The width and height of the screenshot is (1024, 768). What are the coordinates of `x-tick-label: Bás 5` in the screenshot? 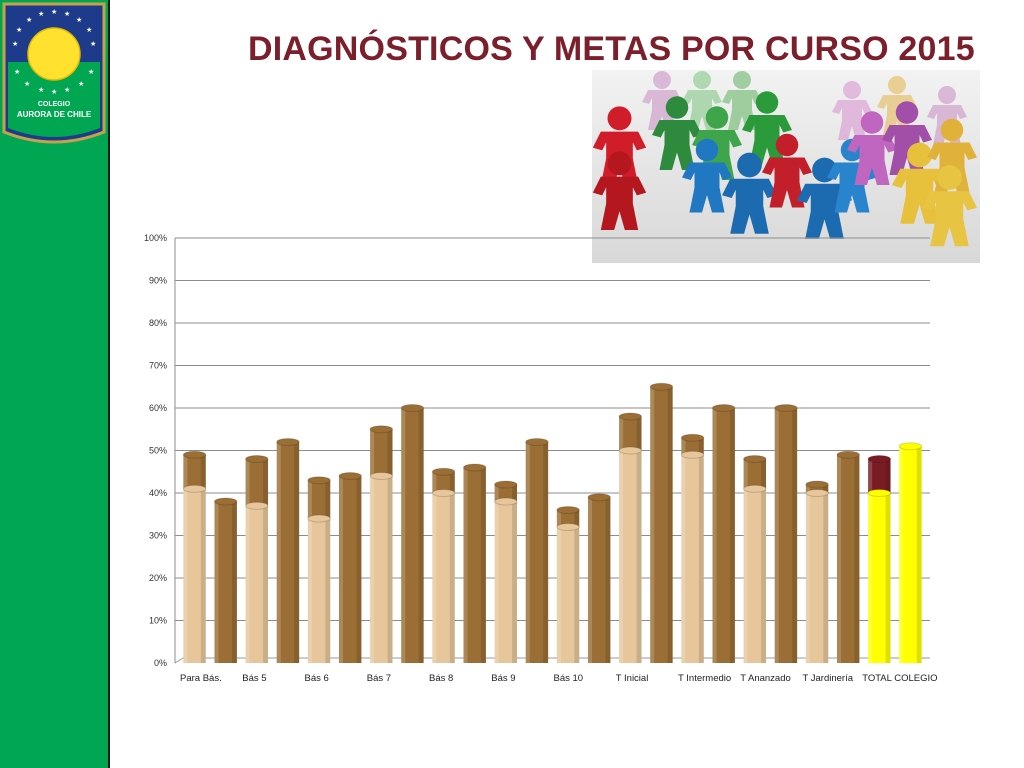 It's located at (254, 678).